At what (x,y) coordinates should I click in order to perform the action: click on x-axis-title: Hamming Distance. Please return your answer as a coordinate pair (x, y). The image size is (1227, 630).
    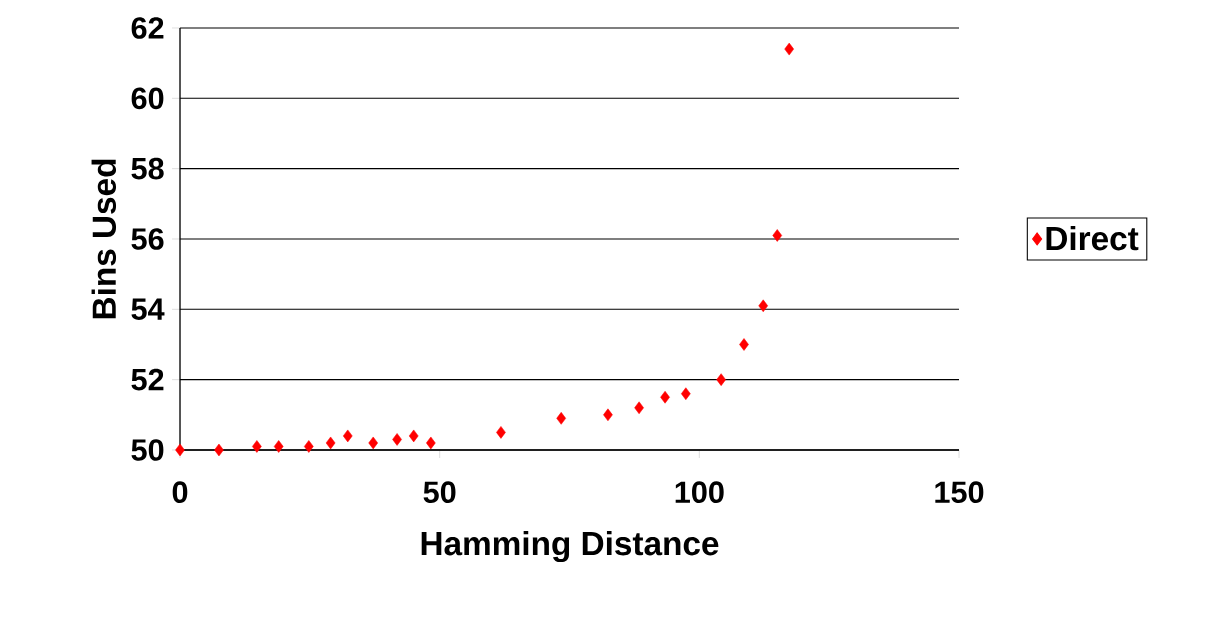
    Looking at the image, I should click on (570, 546).